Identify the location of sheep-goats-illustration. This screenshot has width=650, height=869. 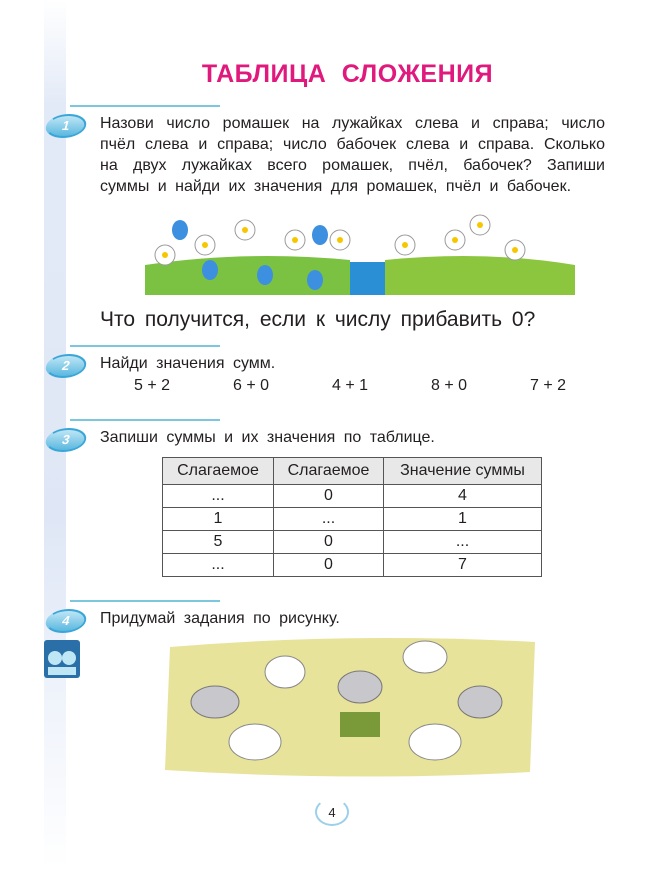
(350, 704).